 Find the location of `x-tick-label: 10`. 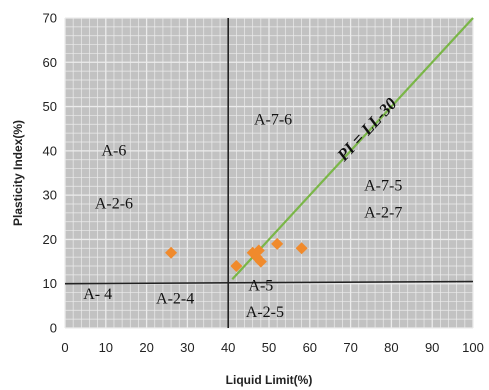

x-tick-label: 10 is located at coordinates (106, 347).